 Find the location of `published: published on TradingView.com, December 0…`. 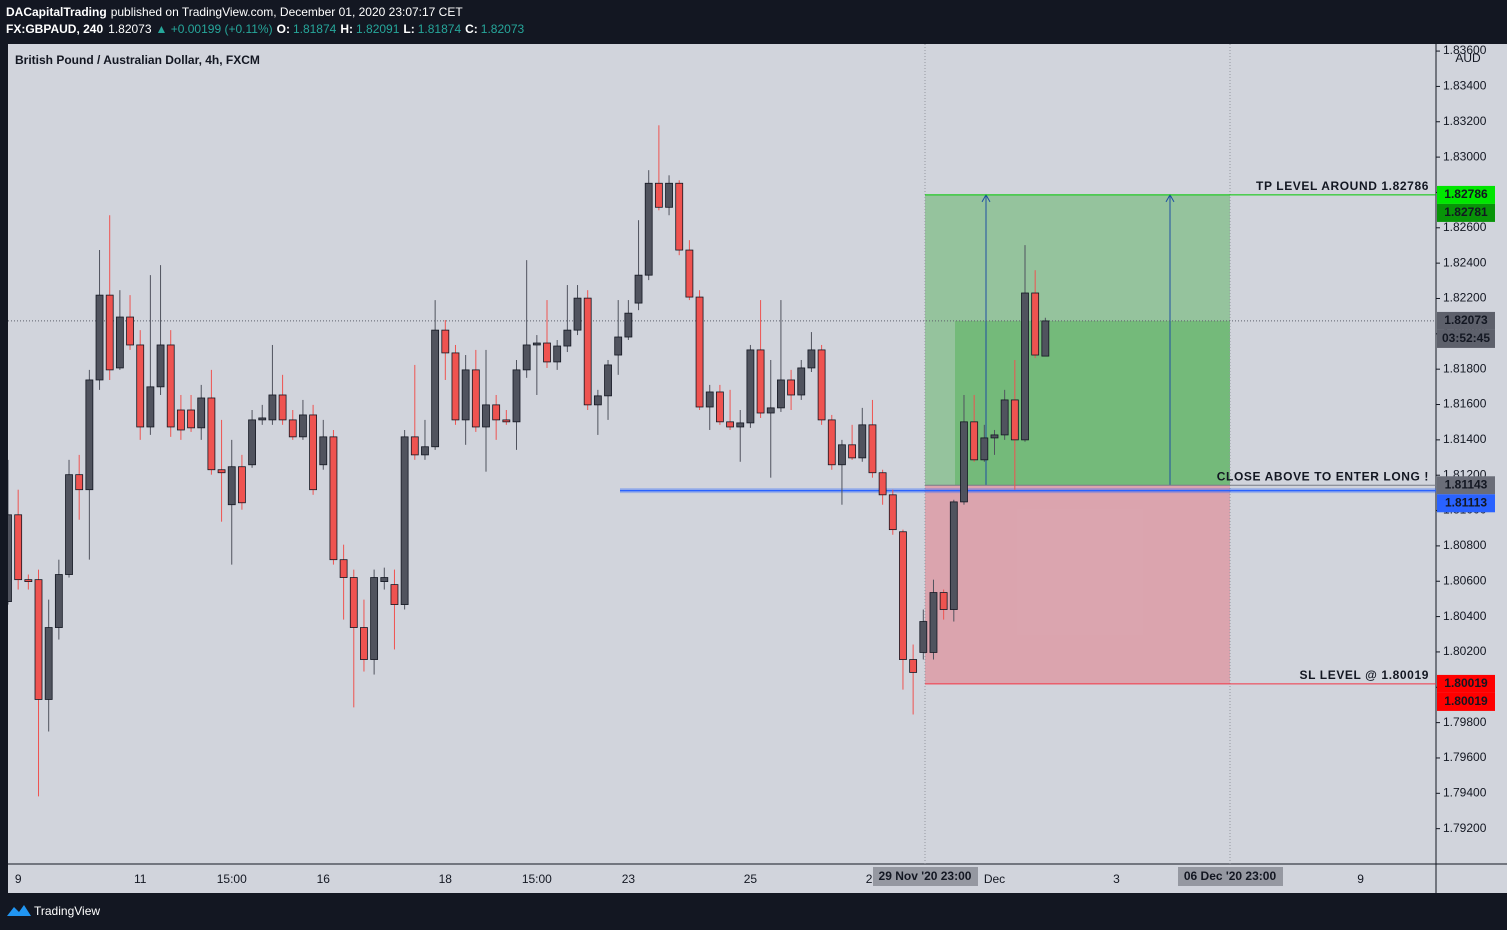

published: published on TradingView.com, December 0… is located at coordinates (287, 12).